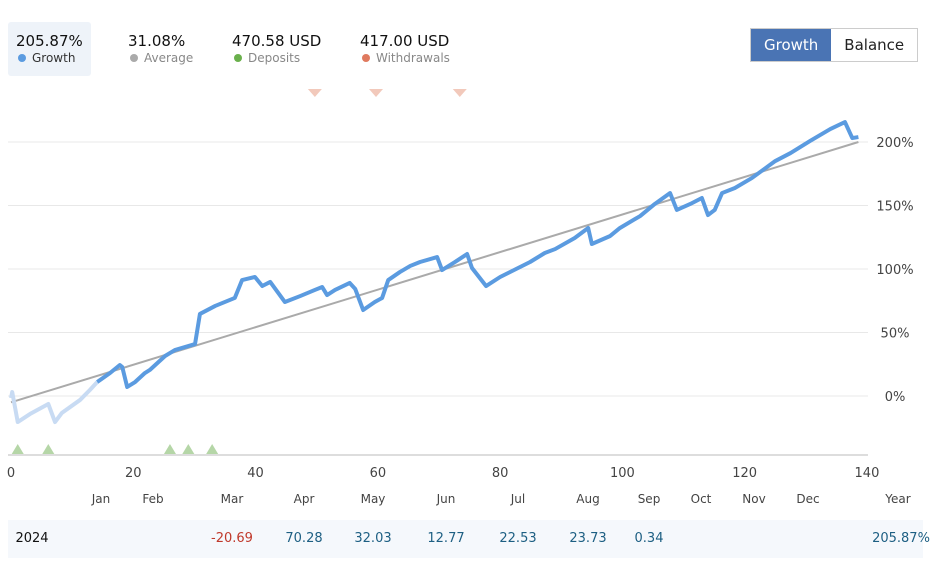 This screenshot has height=567, width=941. I want to click on withdrawals-dot-icon, so click(366, 58).